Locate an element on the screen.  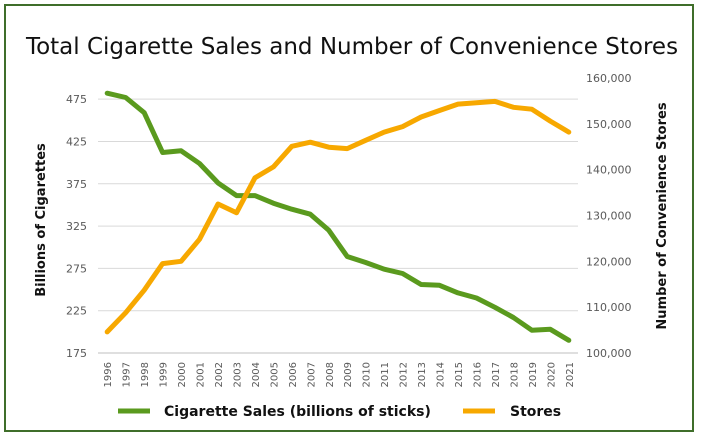
left-tick-label: 475 is located at coordinates (76, 99).